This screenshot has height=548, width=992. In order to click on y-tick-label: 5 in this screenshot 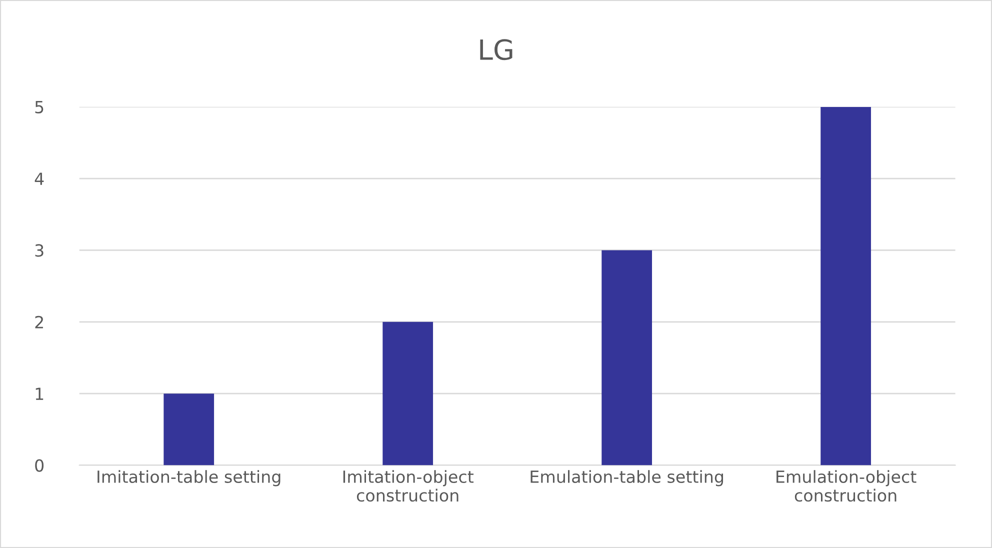, I will do `click(39, 107)`.